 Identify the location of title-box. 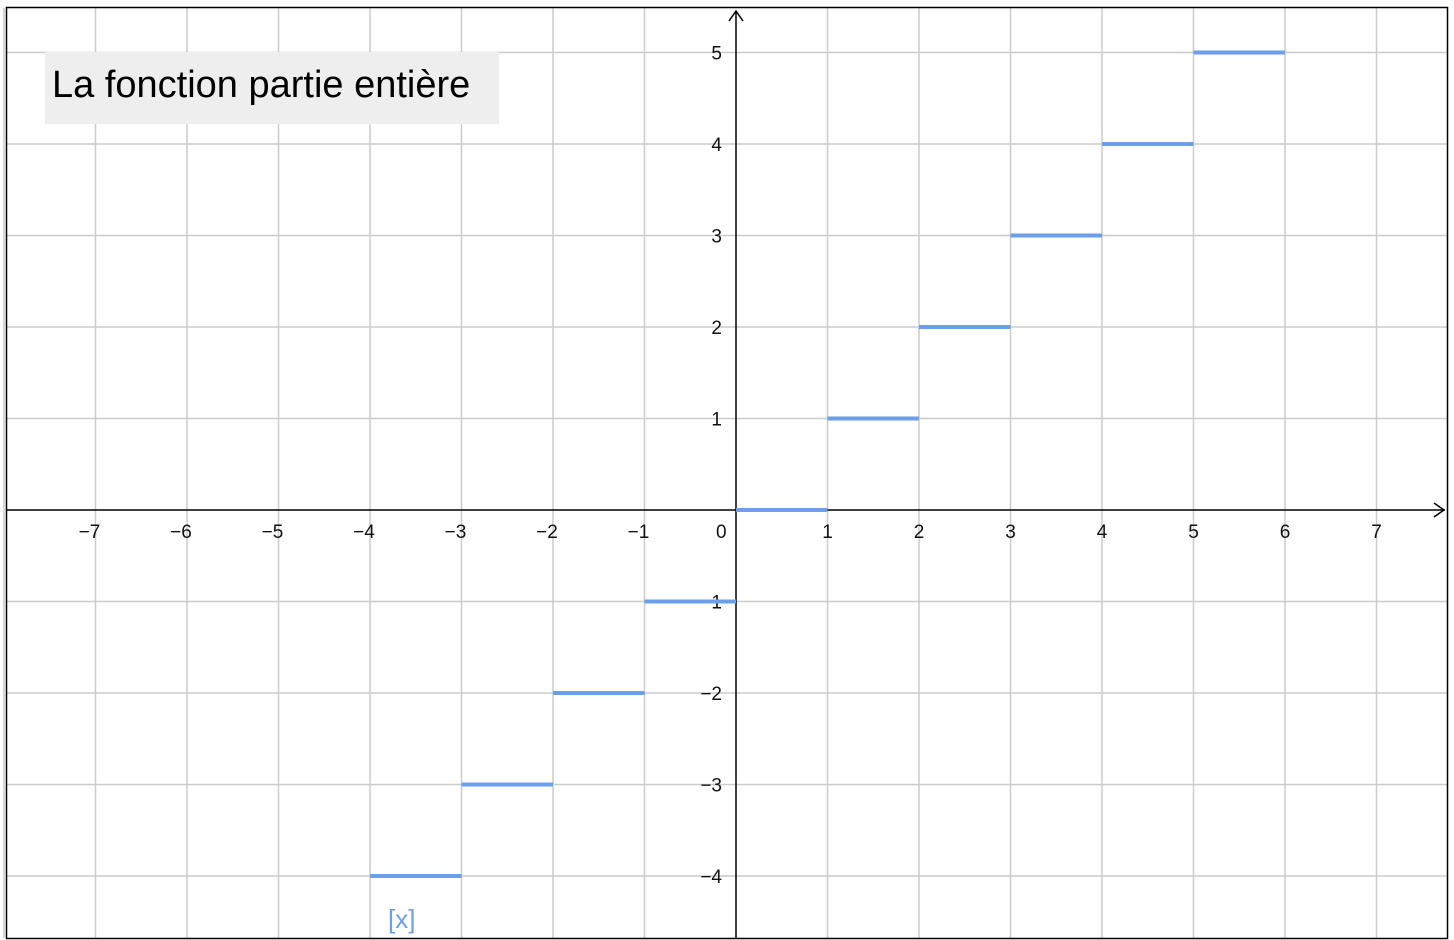
(272, 88).